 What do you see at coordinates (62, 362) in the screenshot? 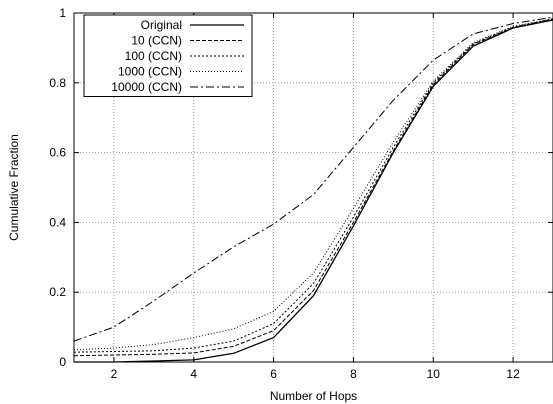
I see `y-tick-label: 0` at bounding box center [62, 362].